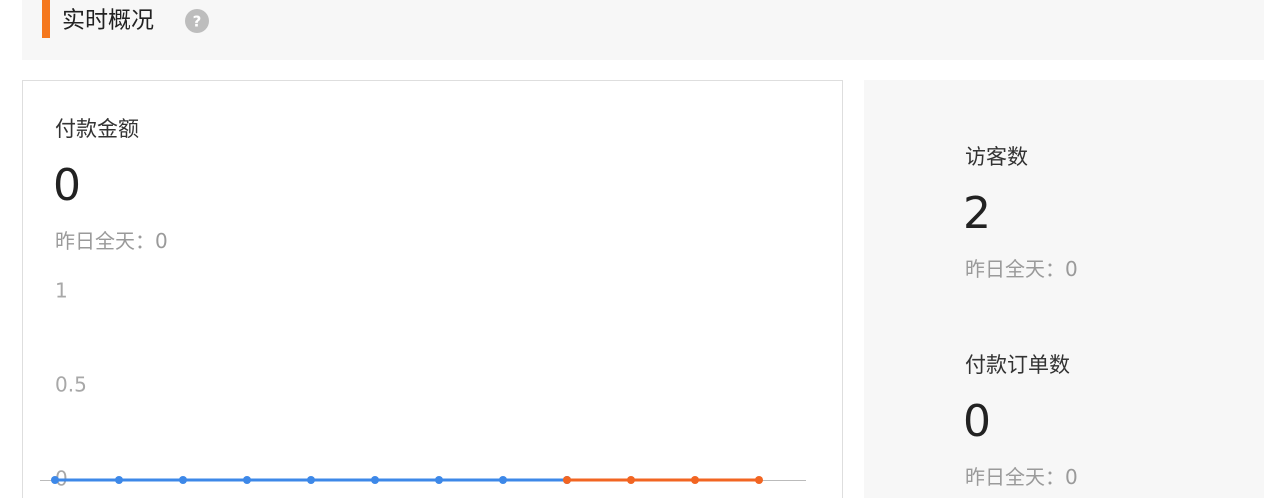  Describe the element at coordinates (108, 21) in the screenshot. I see `header-title: 实时概况` at that location.